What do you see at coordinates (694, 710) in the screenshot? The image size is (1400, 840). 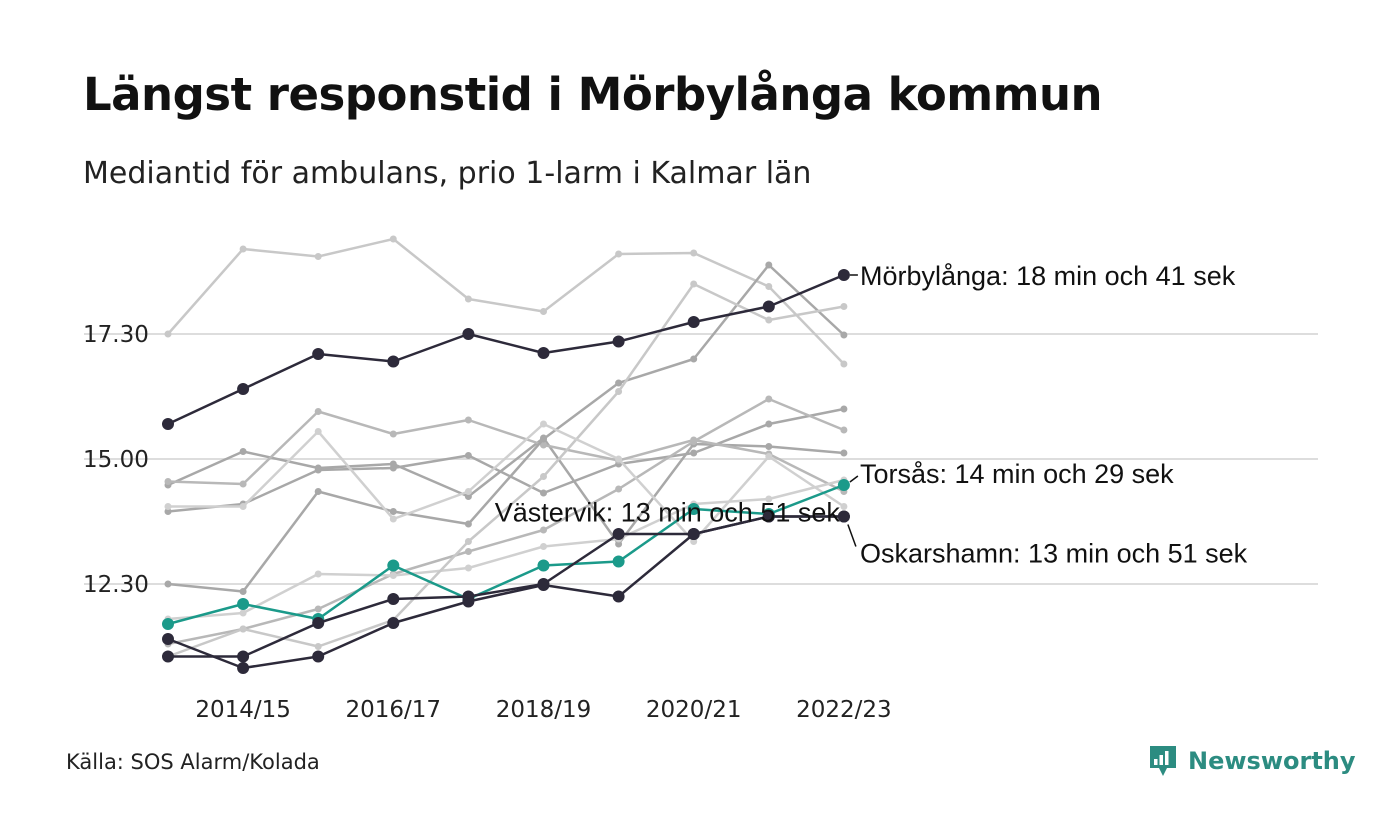 I see `x-tick-label: 2020/21` at bounding box center [694, 710].